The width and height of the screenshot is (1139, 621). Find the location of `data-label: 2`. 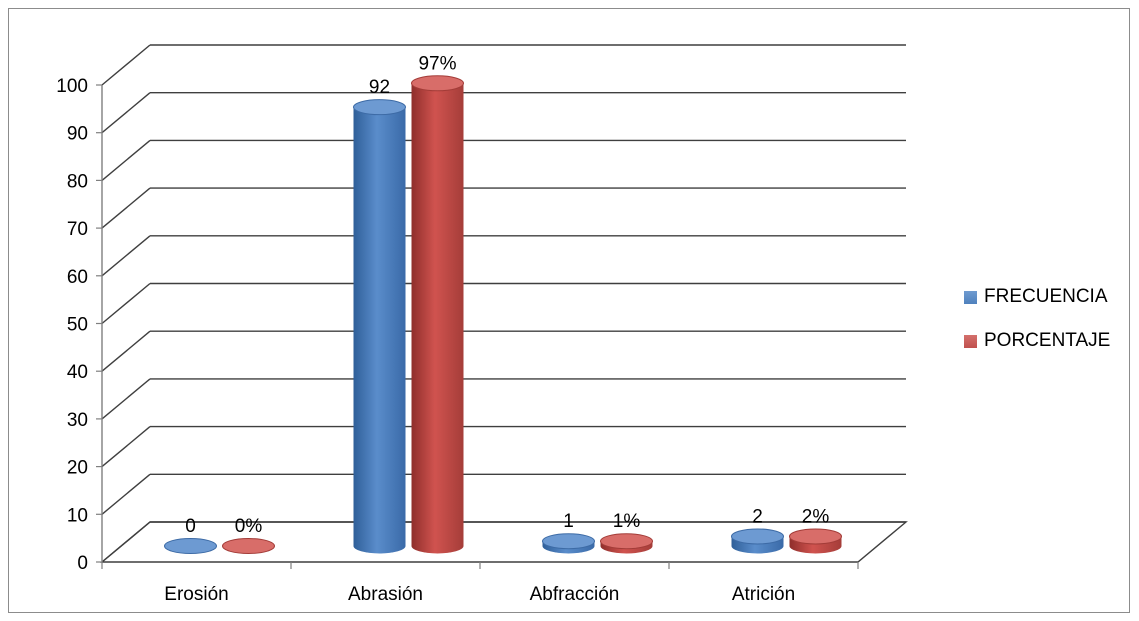

data-label: 2 is located at coordinates (757, 516).